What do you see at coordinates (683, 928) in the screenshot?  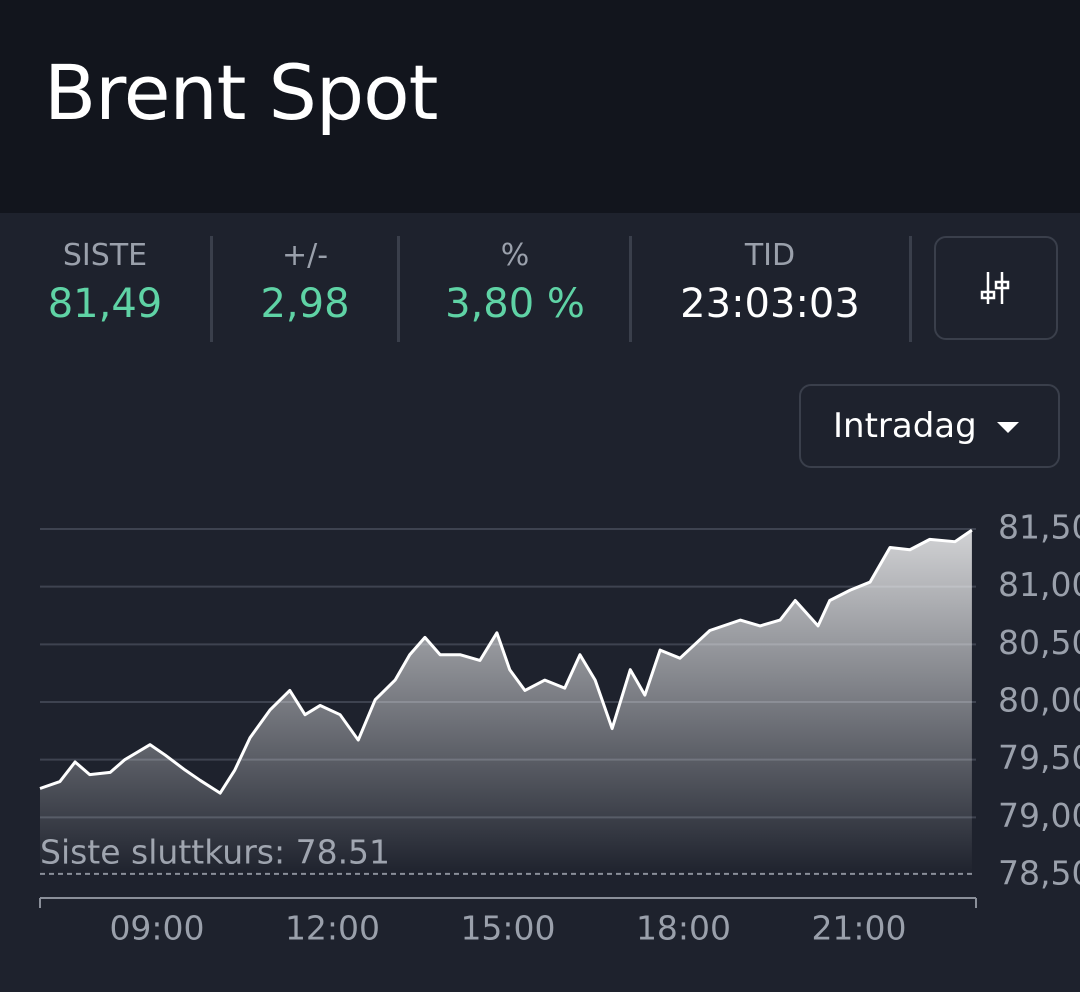 I see `x-tick-label: 18:00` at bounding box center [683, 928].